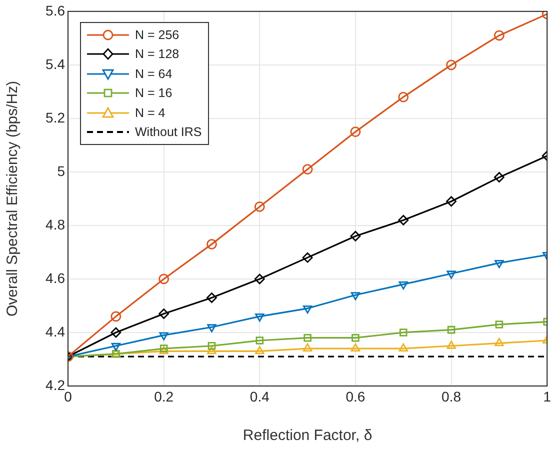 This screenshot has width=554, height=449. What do you see at coordinates (157, 54) in the screenshot?
I see `legend-label: N = 128` at bounding box center [157, 54].